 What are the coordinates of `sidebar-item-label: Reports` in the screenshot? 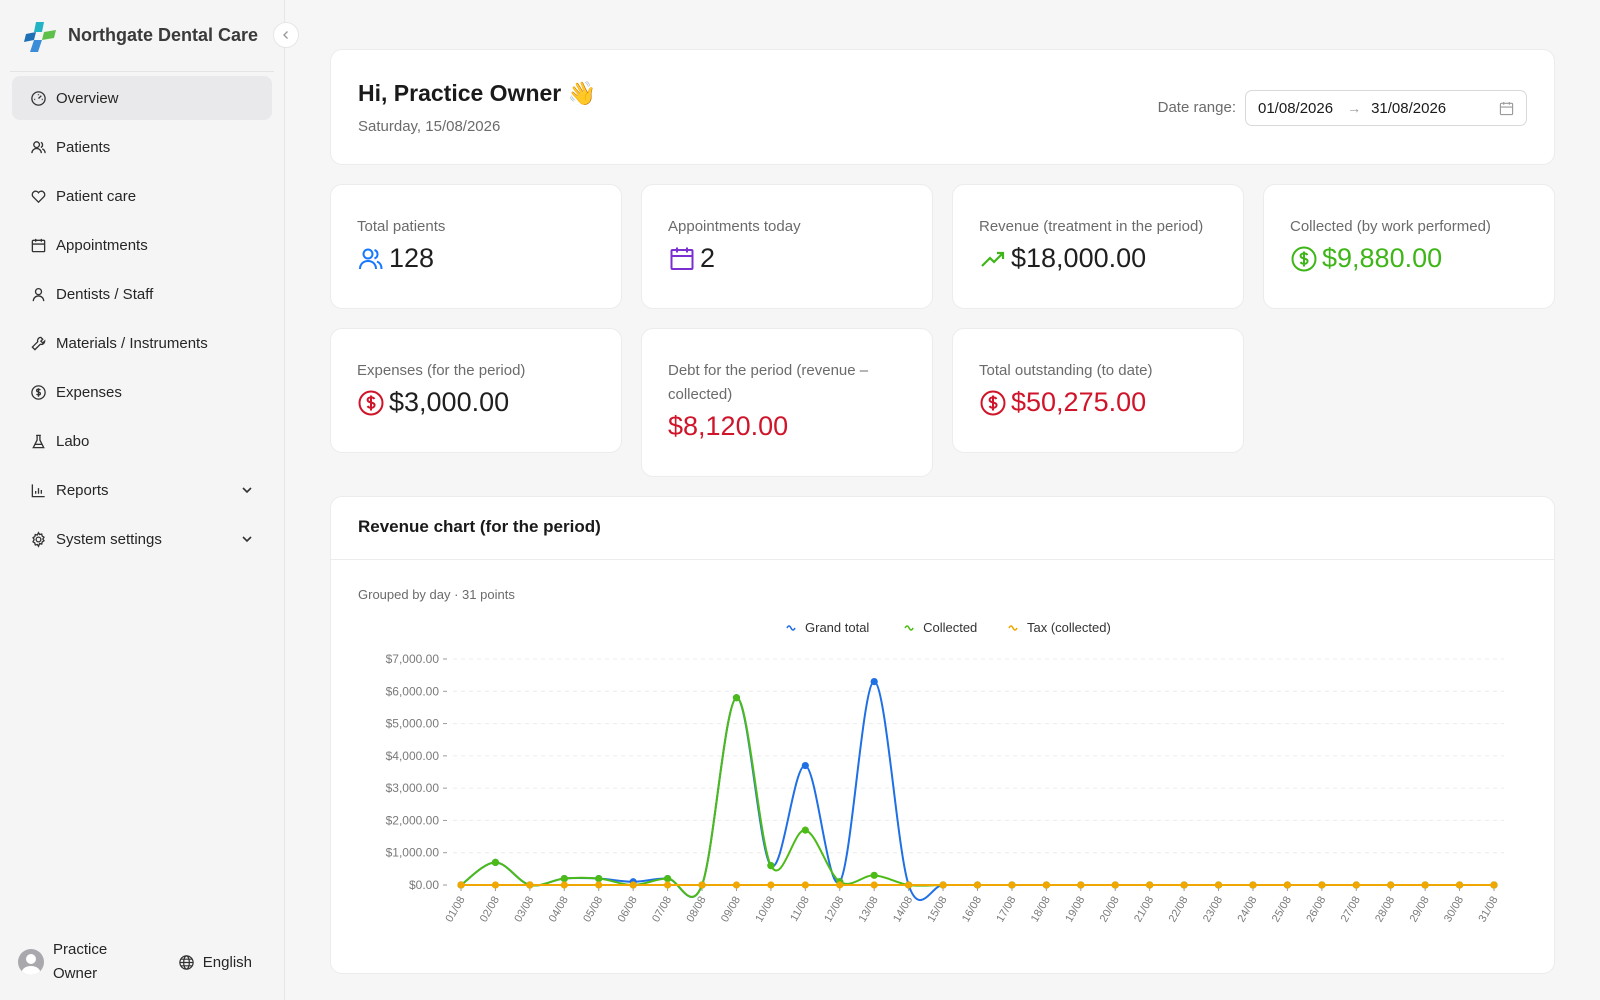 It's located at (82, 490).